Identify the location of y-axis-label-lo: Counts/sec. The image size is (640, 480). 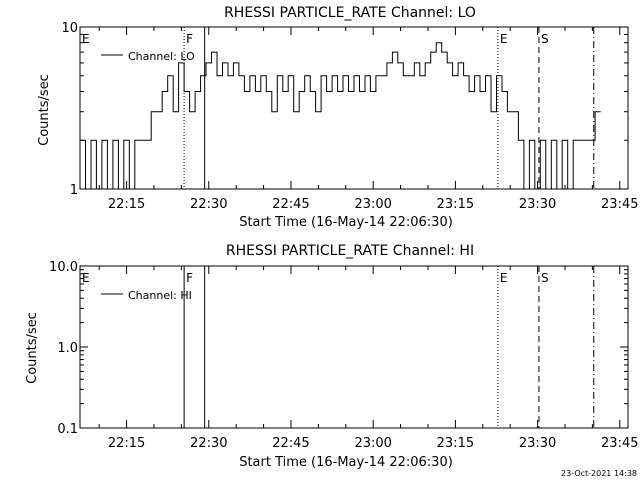
(44, 110).